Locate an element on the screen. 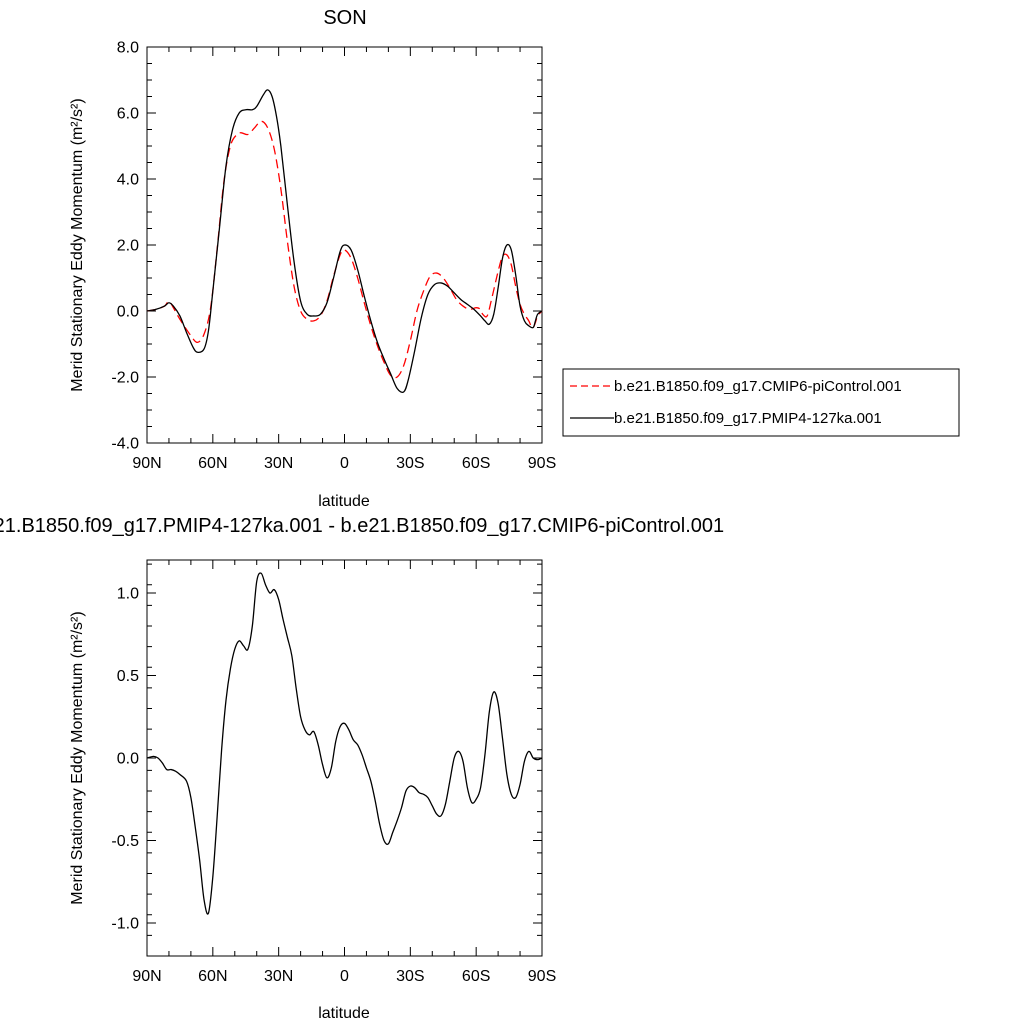 The width and height of the screenshot is (1024, 1024). bottom-y-axis-label: Merid Stationary Eddy Momentum (m²/s²) is located at coordinates (77, 757).